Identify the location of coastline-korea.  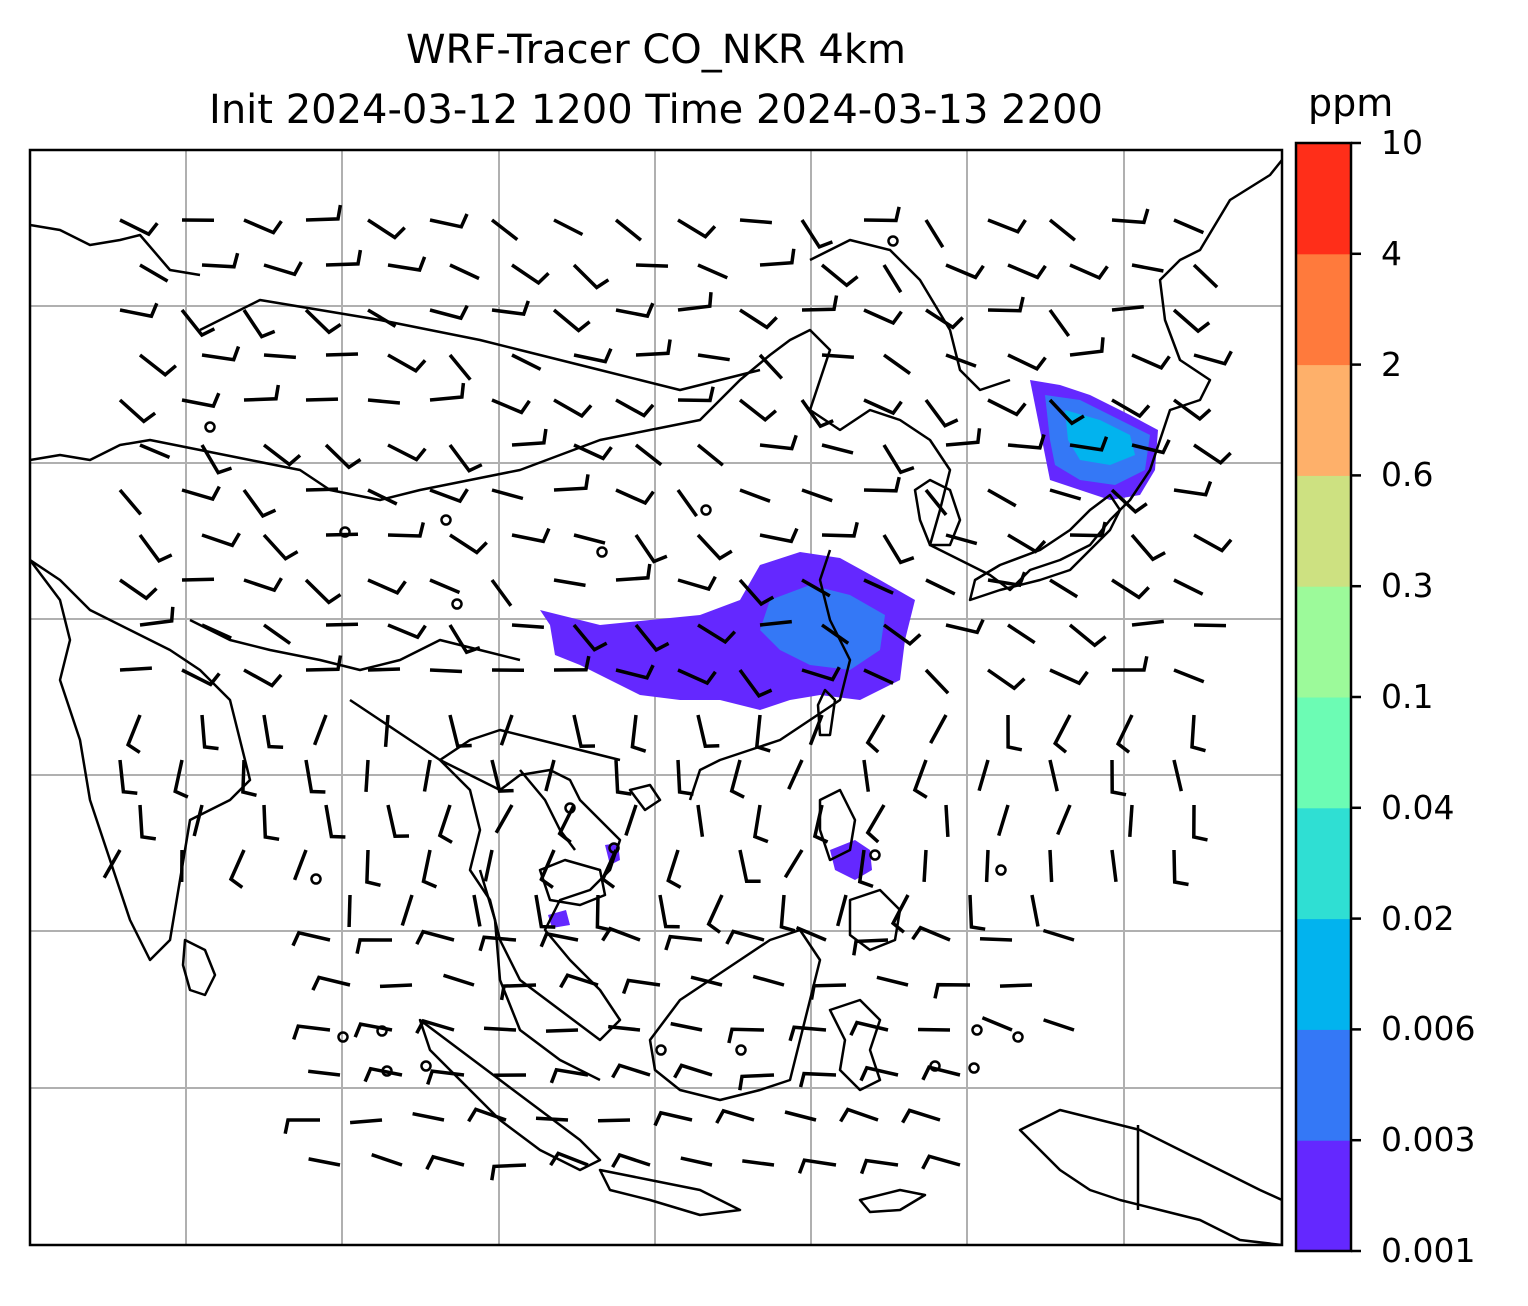
(937, 512).